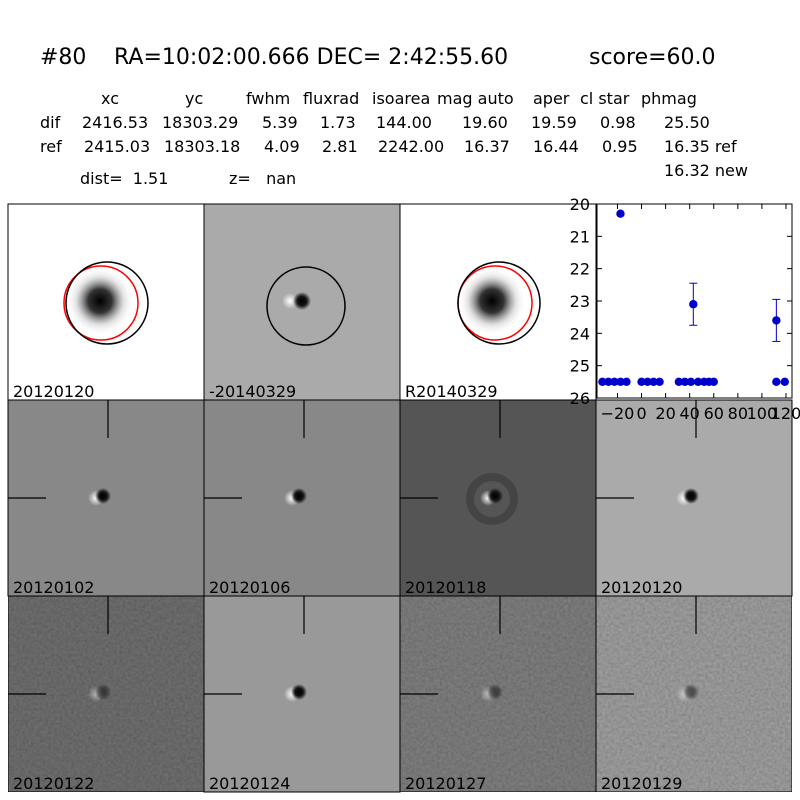  What do you see at coordinates (706, 170) in the screenshot?
I see `phmag-new: 16.32 new` at bounding box center [706, 170].